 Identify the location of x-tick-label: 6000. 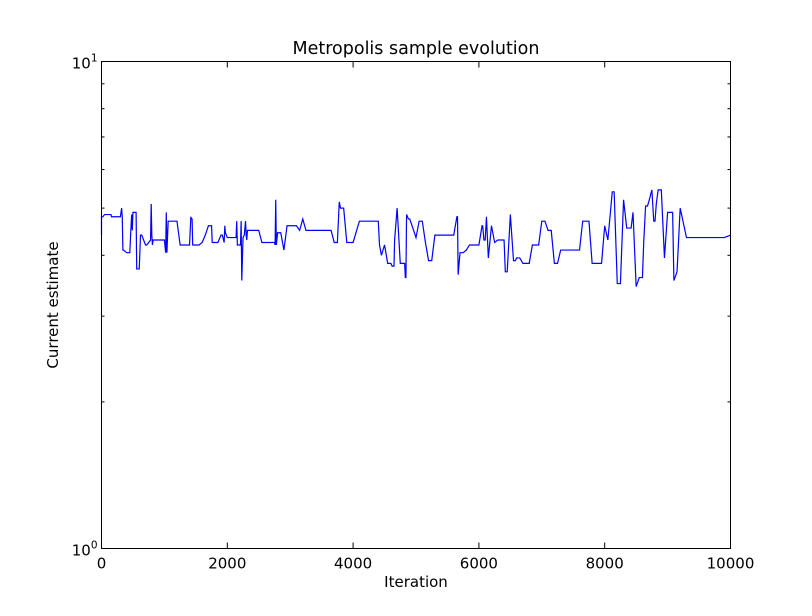
(479, 564).